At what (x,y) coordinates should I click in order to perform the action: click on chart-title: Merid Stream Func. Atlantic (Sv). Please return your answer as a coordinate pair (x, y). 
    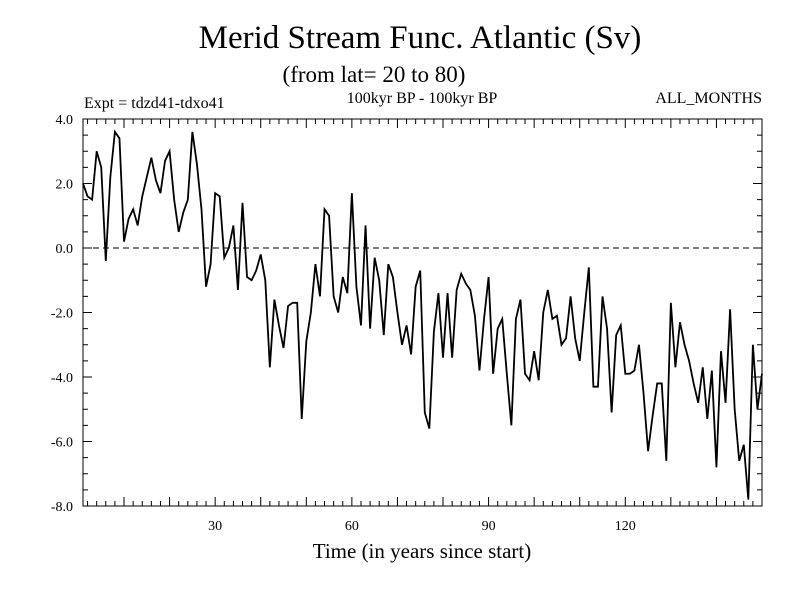
    Looking at the image, I should click on (420, 38).